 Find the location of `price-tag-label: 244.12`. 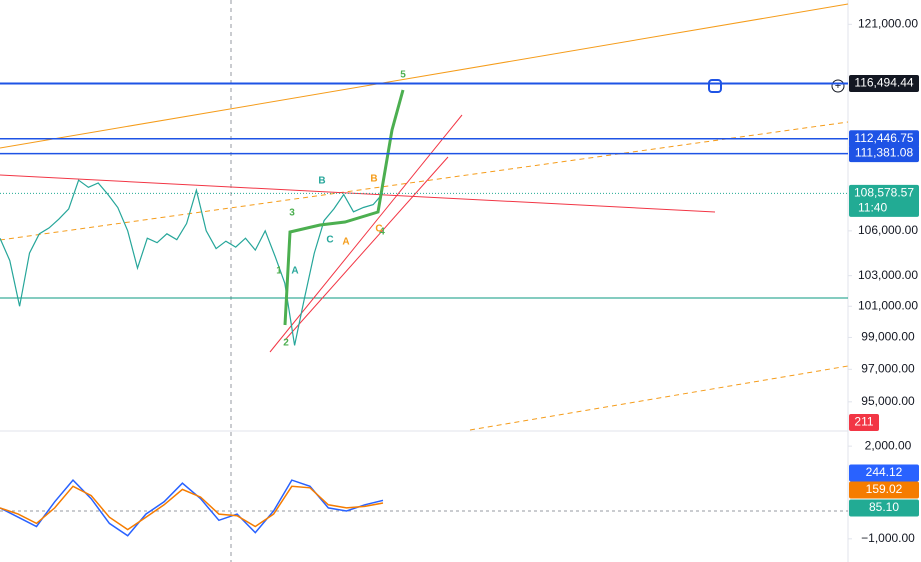

price-tag-label: 244.12 is located at coordinates (884, 472).